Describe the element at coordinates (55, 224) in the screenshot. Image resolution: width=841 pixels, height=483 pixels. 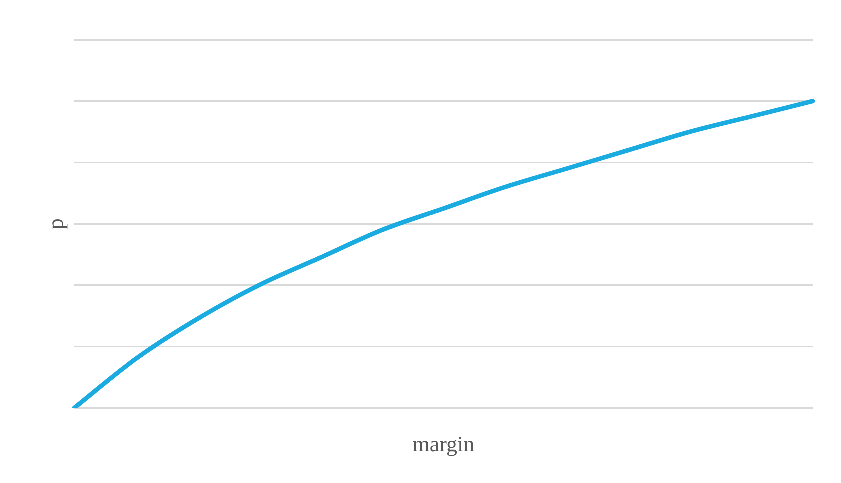
I see `y-axis-title: p` at that location.